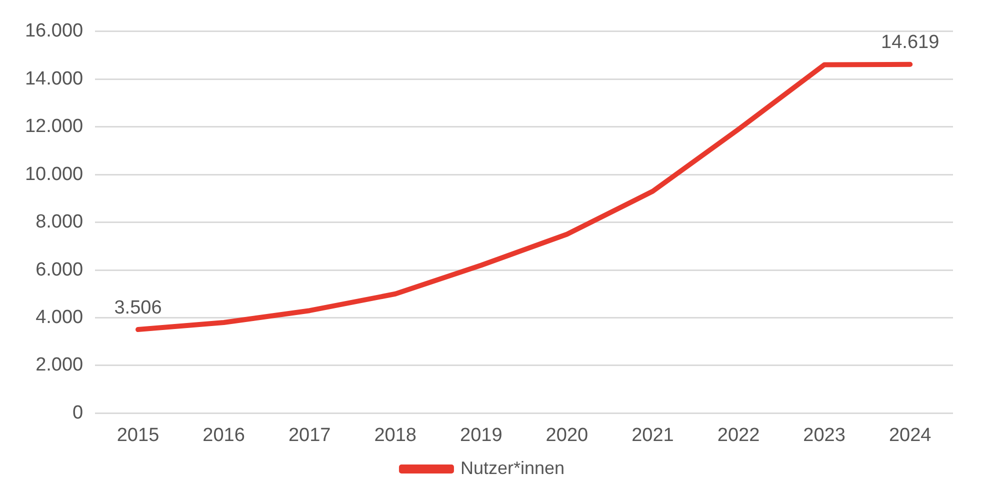 The height and width of the screenshot is (497, 995). I want to click on x-tick-label: 2021, so click(653, 435).